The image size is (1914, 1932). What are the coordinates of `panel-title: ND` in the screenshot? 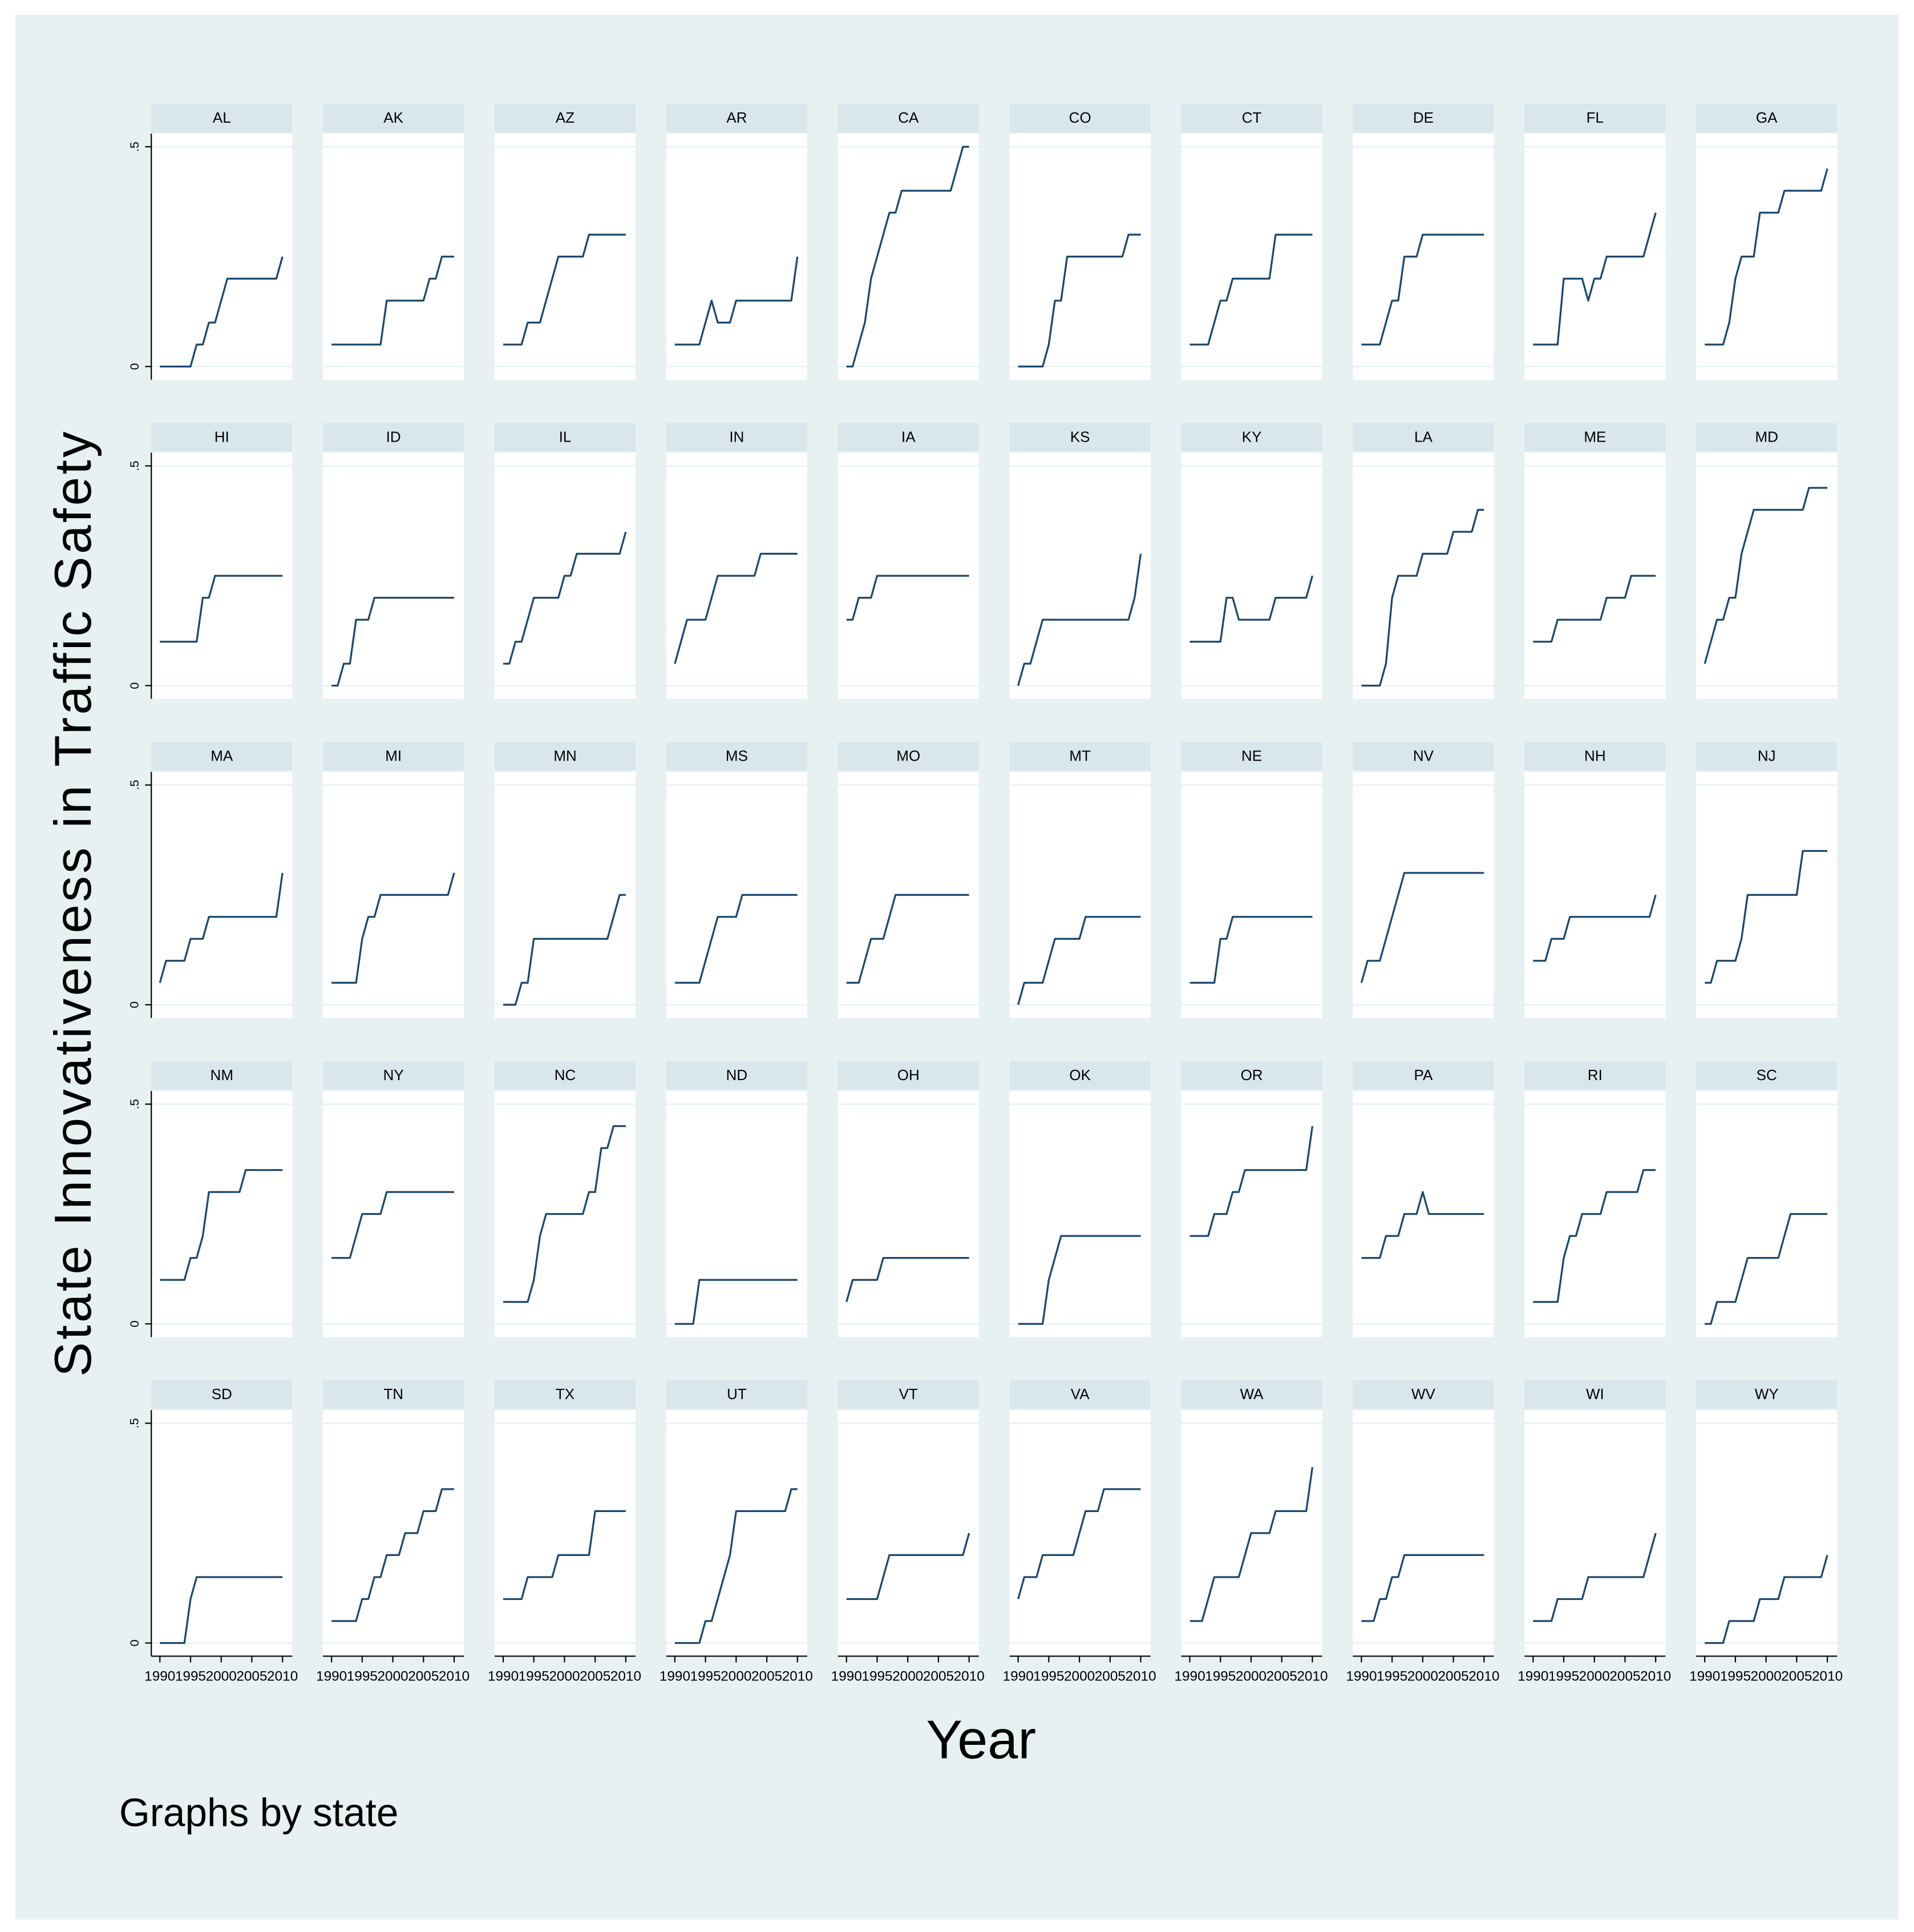 It's located at (737, 1075).